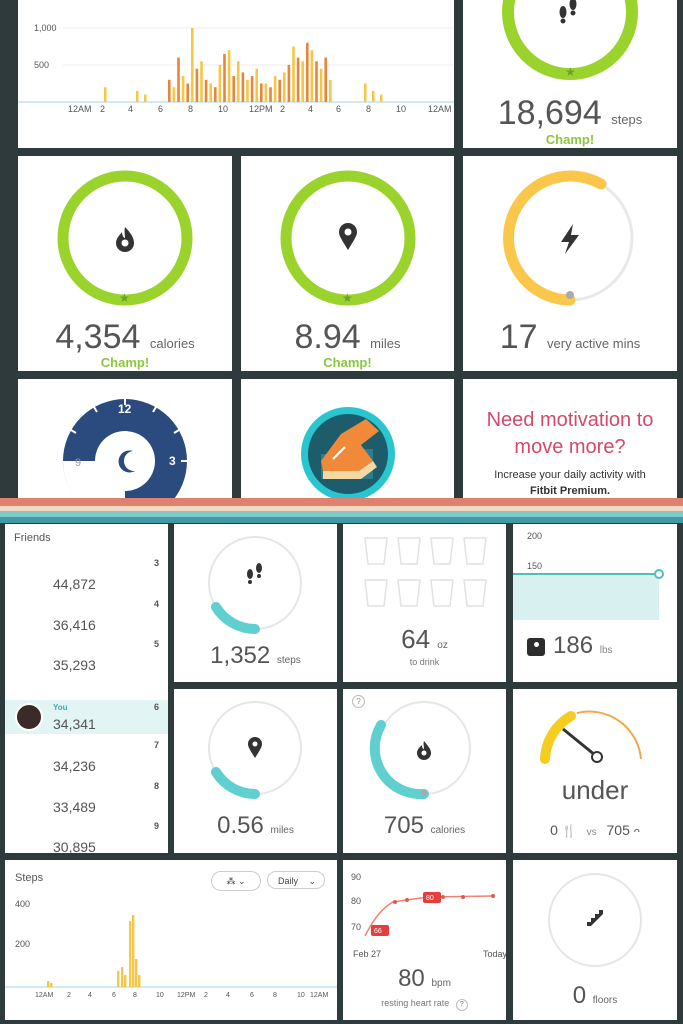 Image resolution: width=683 pixels, height=1024 pixels. I want to click on friend-row: 8 33,489, so click(86, 799).